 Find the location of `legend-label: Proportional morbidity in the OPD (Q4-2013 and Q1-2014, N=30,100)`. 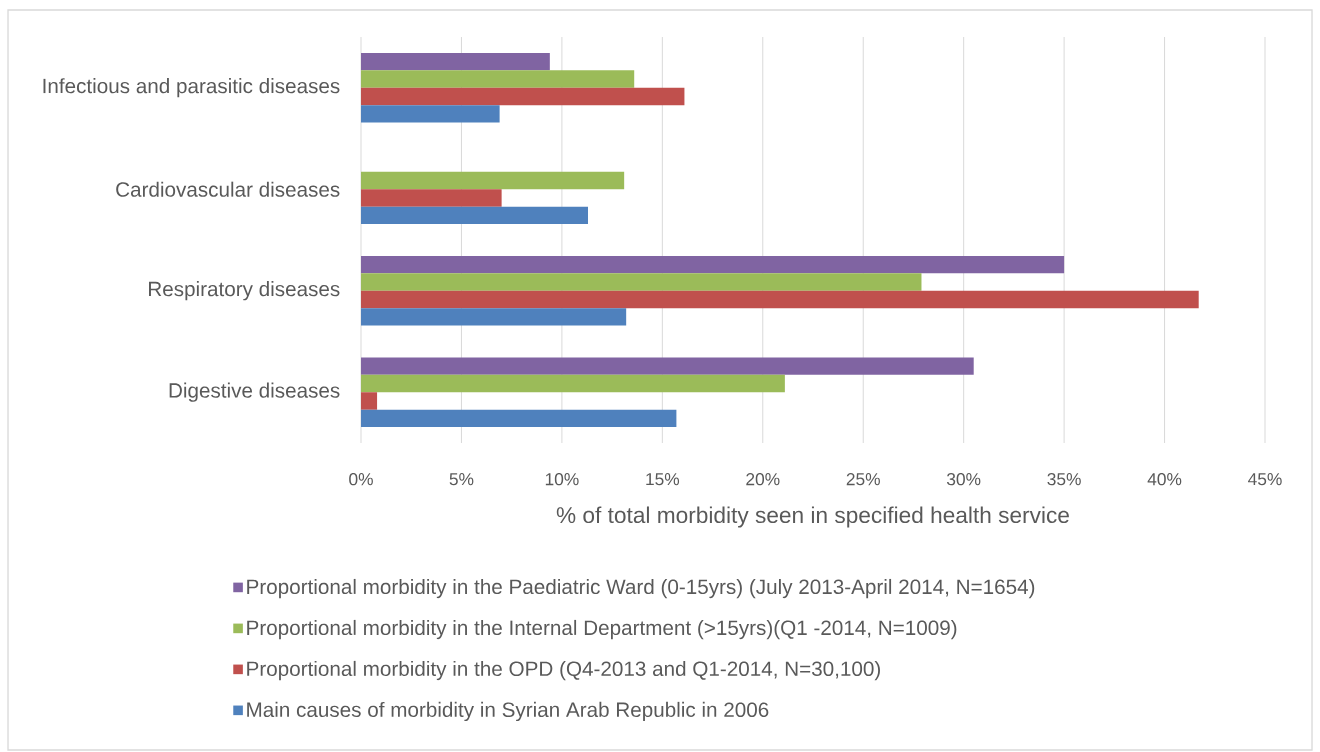

legend-label: Proportional morbidity in the OPD (Q4-2013 and Q1-2014, N=30,100) is located at coordinates (563, 670).